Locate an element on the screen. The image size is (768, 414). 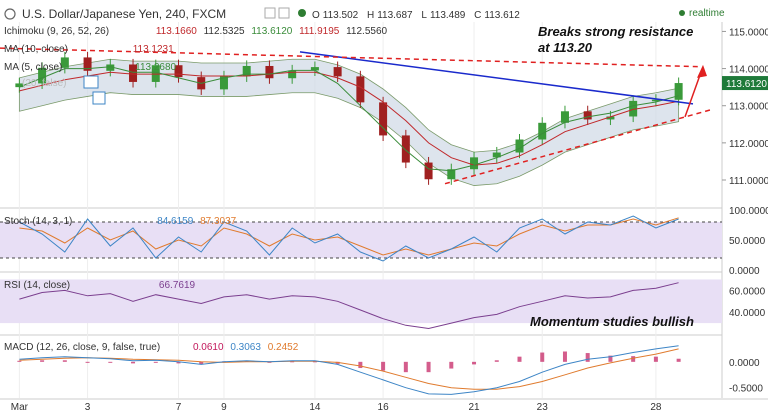
breakout-annotation-1: Breaks strong resistance is located at coordinates (615, 31).